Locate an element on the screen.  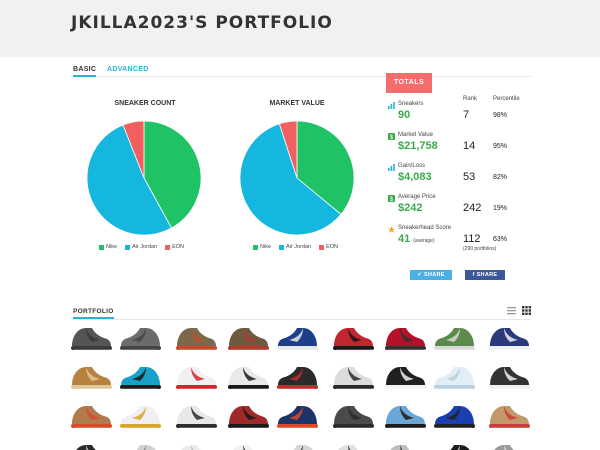
portfolio-label: PORTFOLIO is located at coordinates (93, 313).